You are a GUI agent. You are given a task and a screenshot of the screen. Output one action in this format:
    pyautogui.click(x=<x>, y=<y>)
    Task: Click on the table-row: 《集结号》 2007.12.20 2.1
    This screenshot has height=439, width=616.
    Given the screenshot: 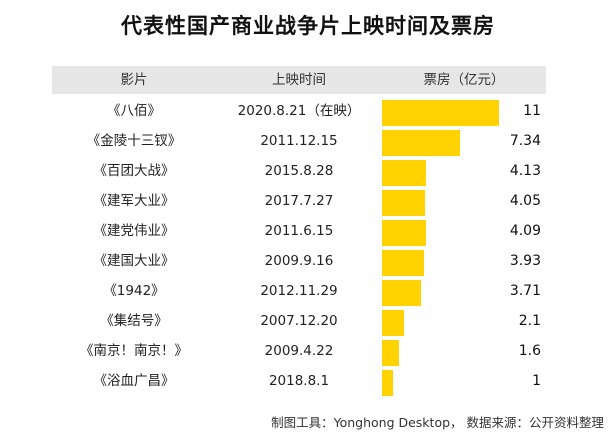 What is the action you would take?
    pyautogui.click(x=299, y=321)
    